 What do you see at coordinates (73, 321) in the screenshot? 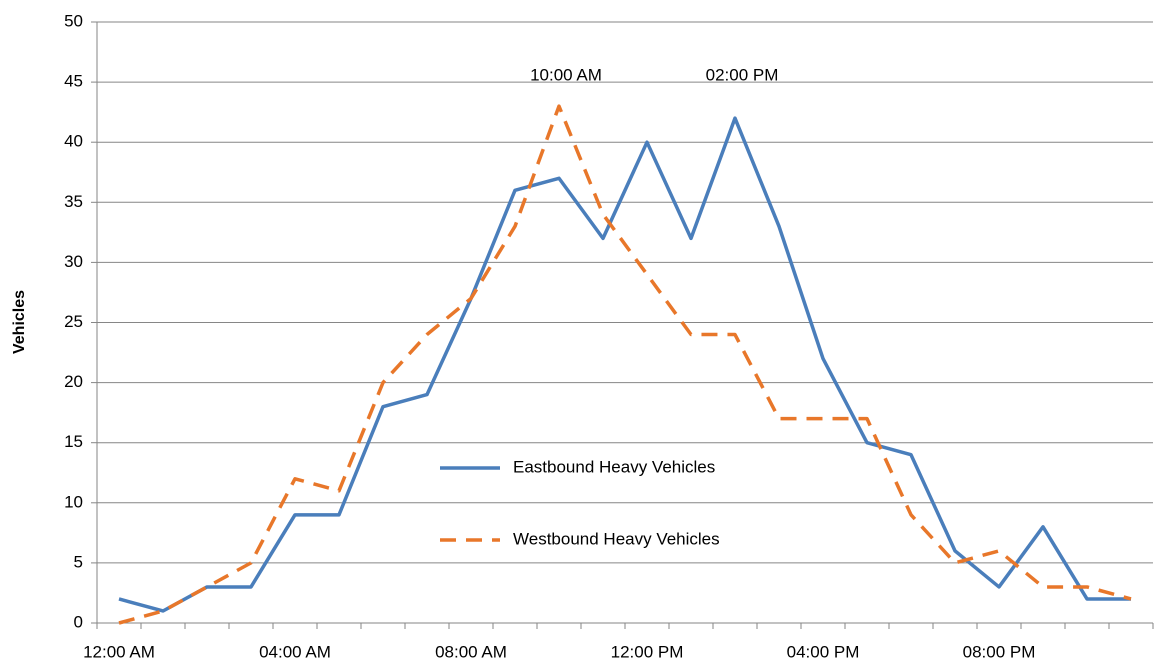
I see `y-tick-label: 25` at bounding box center [73, 321].